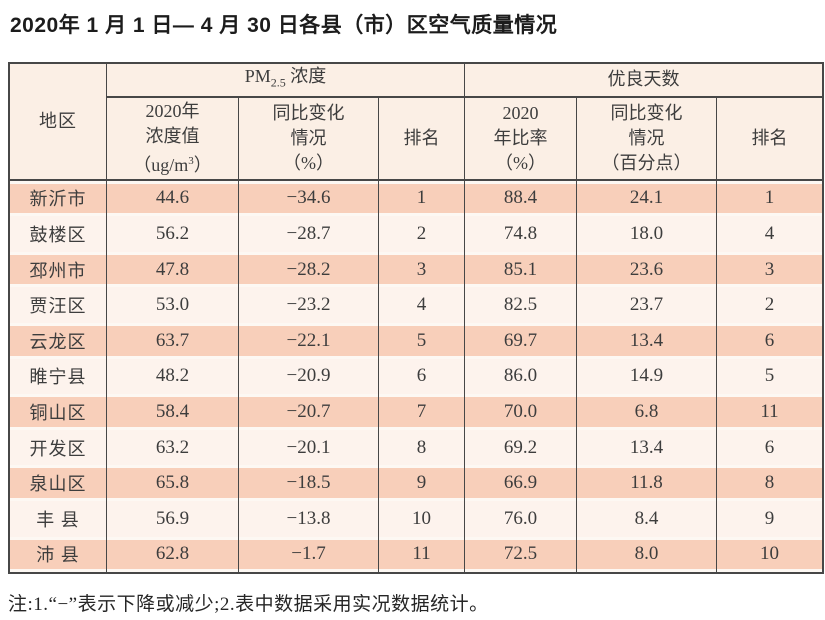 The width and height of the screenshot is (825, 620). What do you see at coordinates (521, 305) in the screenshot?
I see `good-rate-cell: 82.5` at bounding box center [521, 305].